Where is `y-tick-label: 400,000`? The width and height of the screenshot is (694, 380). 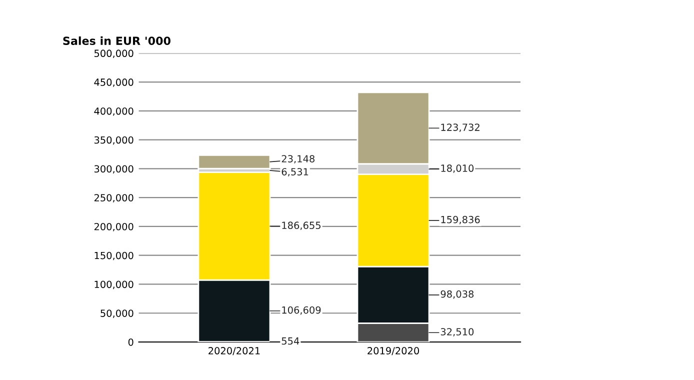 y-tick-label: 400,000 is located at coordinates (114, 111).